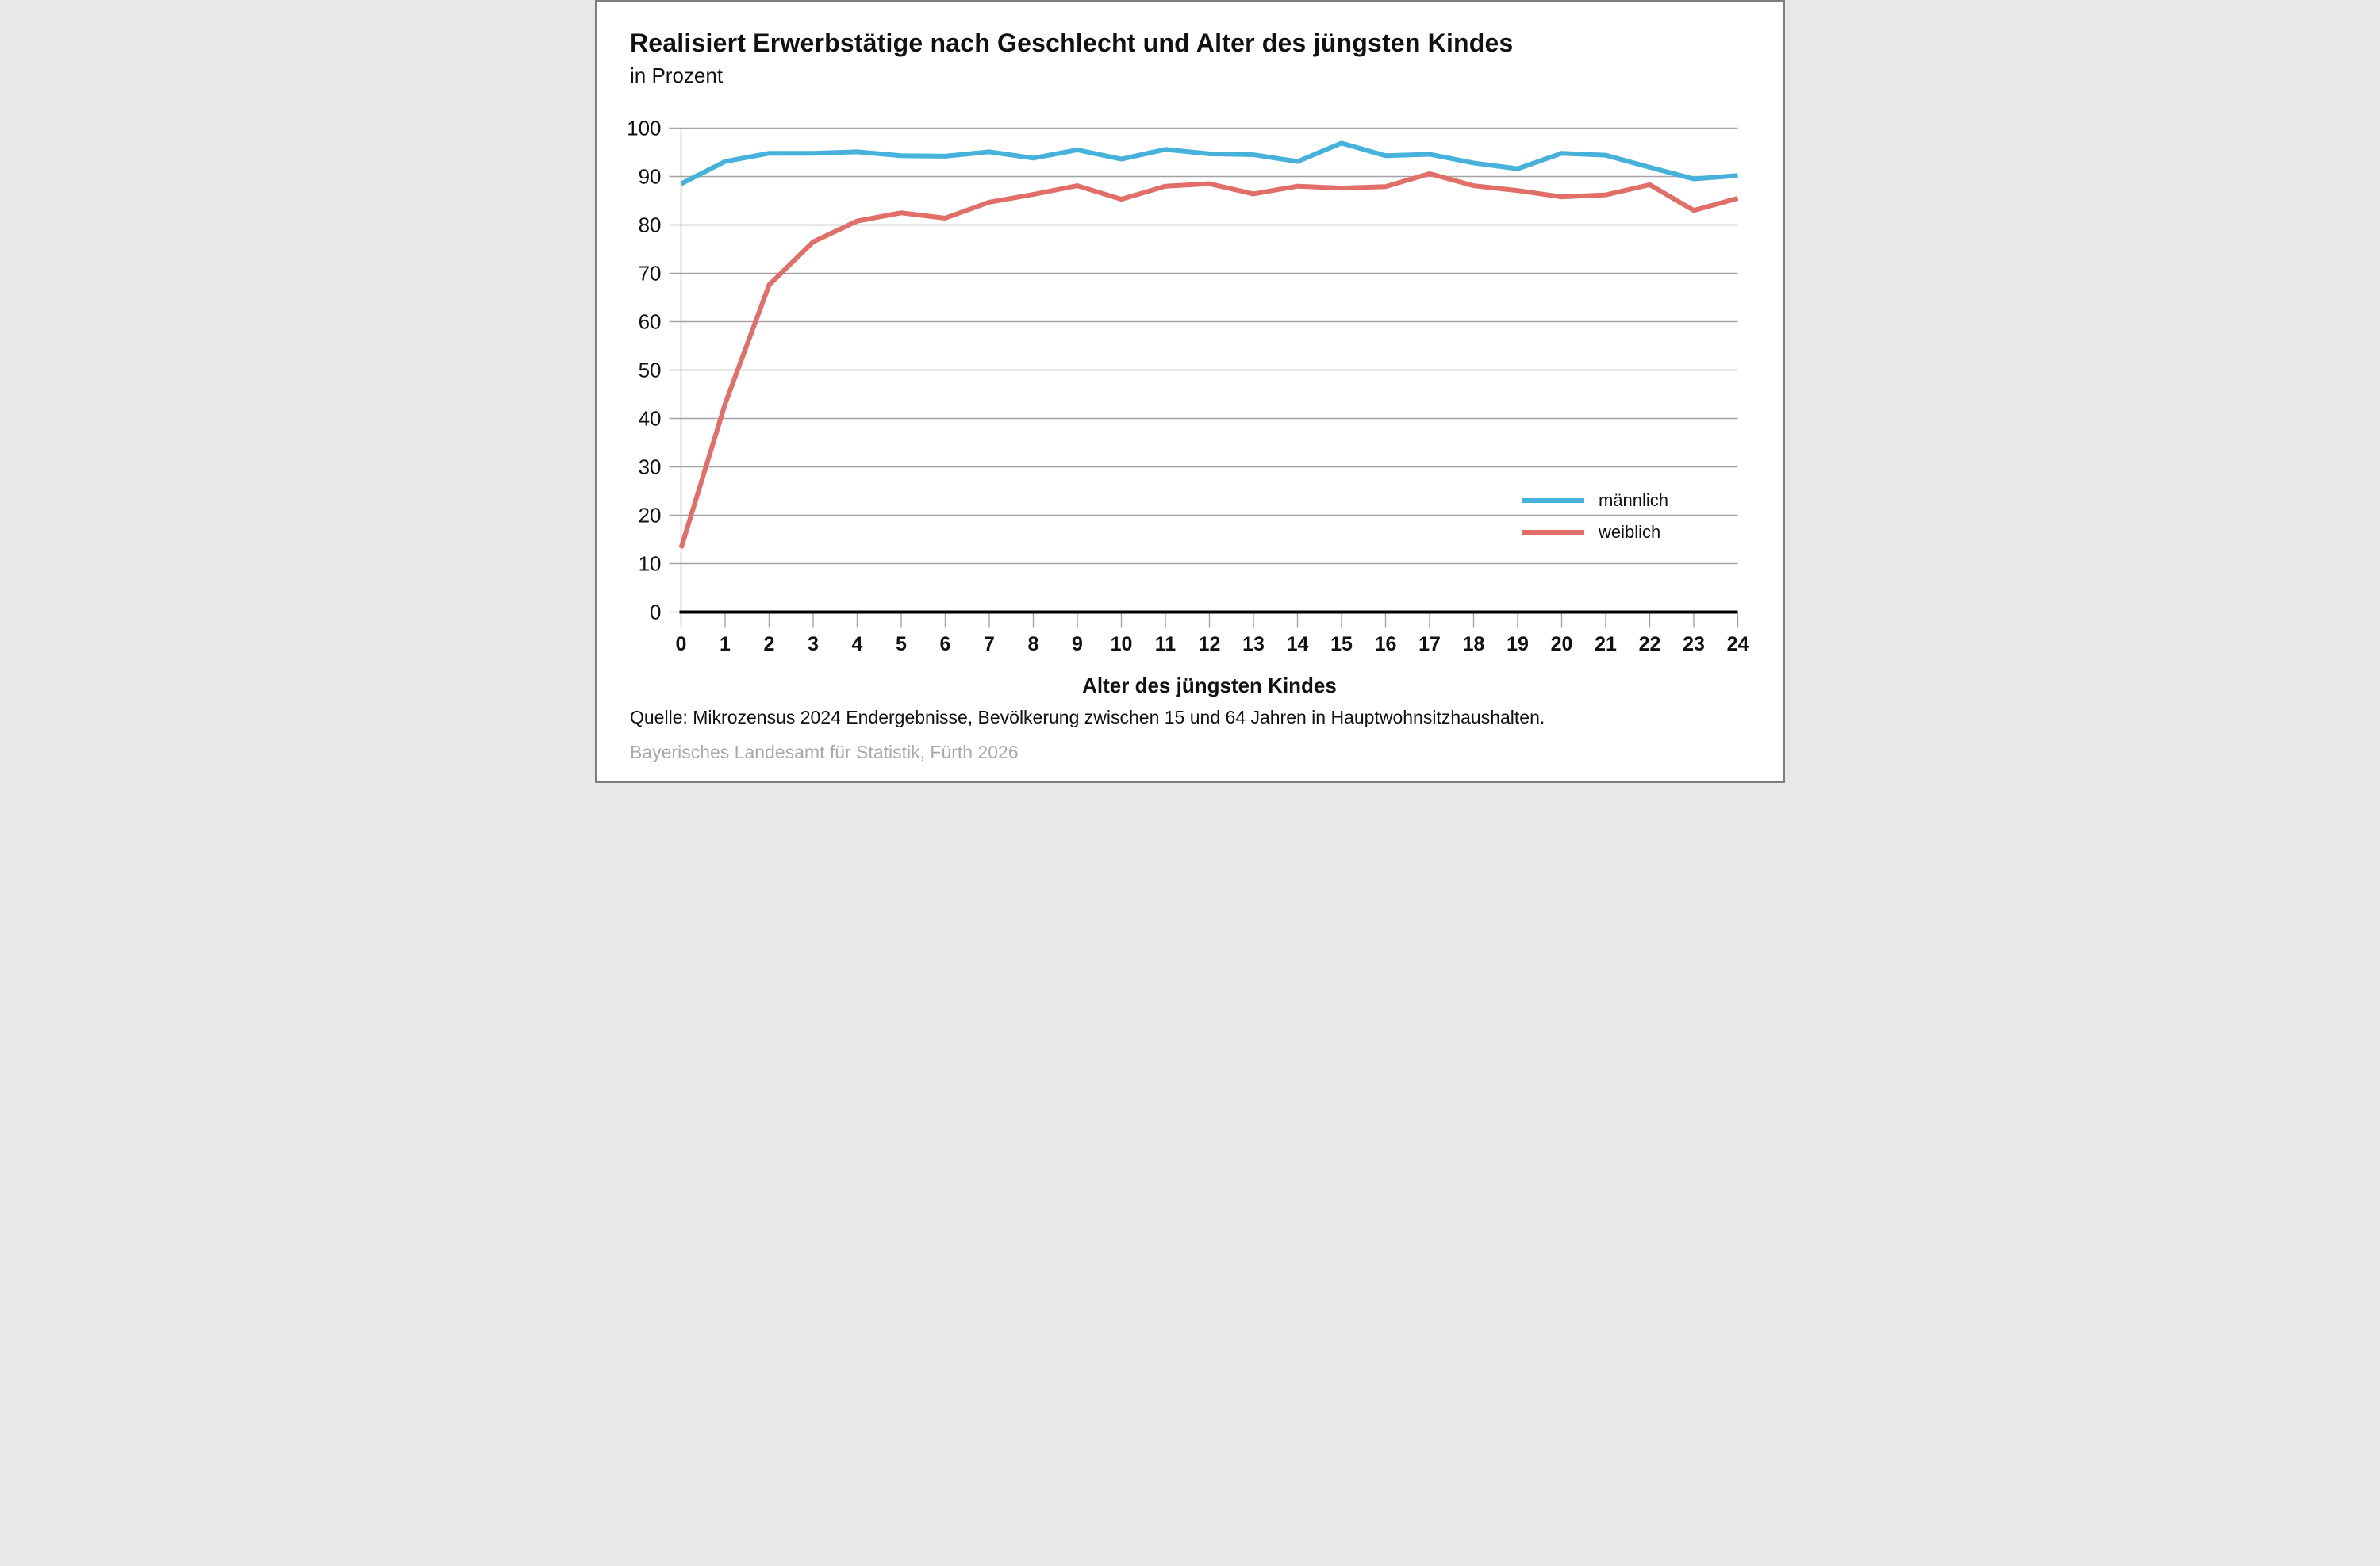 This screenshot has width=2380, height=1566. Describe the element at coordinates (1077, 644) in the screenshot. I see `x-tick-label: 9` at that location.